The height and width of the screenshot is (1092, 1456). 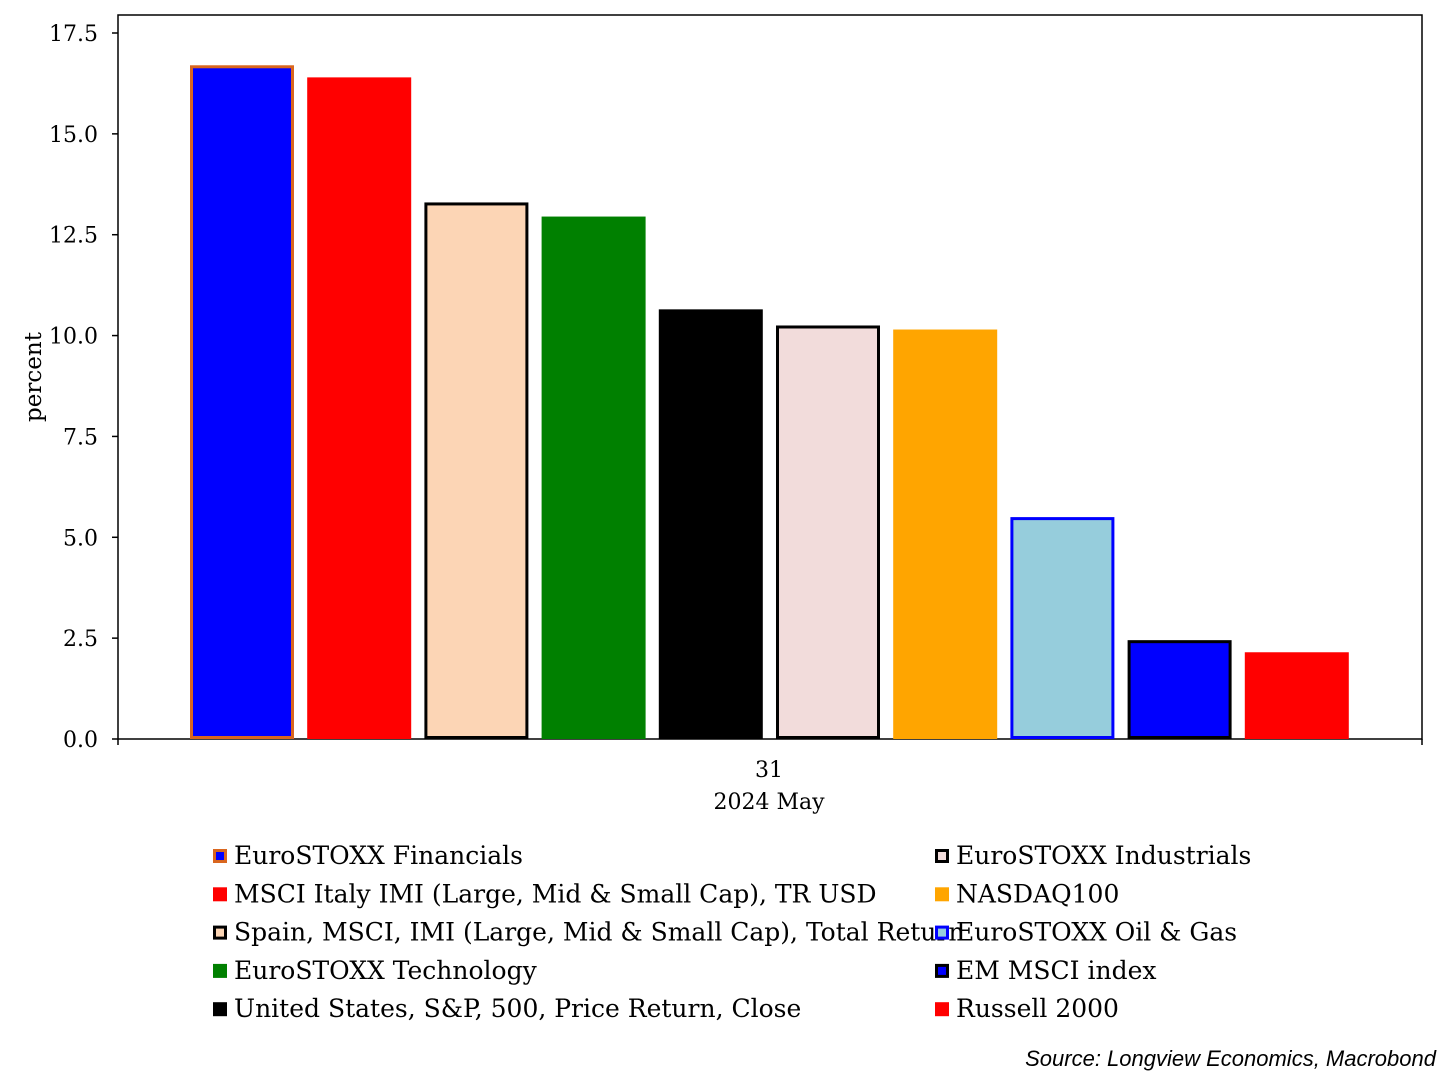 What do you see at coordinates (1103, 855) in the screenshot?
I see `legend-label: EuroSTOXX Industrials` at bounding box center [1103, 855].